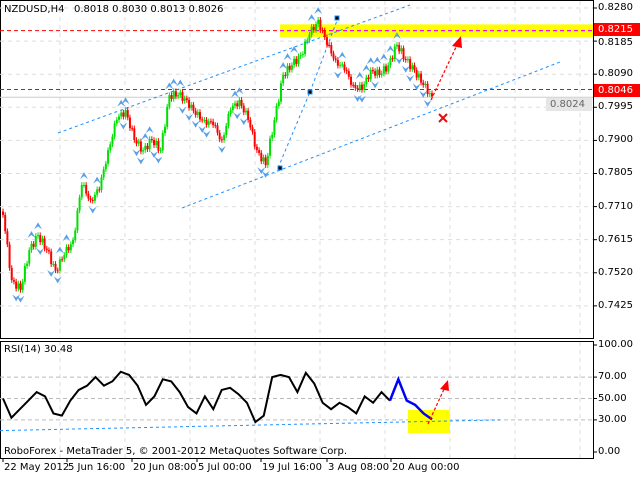  I want to click on rsi-forecast-arrow-head-icon, so click(444, 385).